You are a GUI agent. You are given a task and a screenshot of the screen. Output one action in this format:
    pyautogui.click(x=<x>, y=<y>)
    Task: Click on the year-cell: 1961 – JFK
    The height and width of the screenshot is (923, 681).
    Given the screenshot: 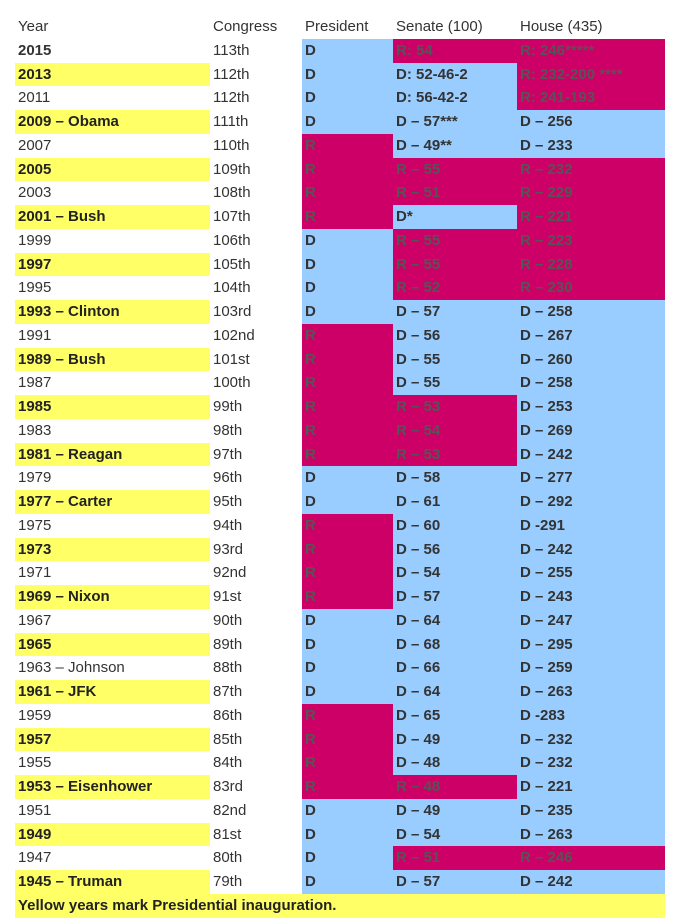 What is the action you would take?
    pyautogui.click(x=112, y=692)
    